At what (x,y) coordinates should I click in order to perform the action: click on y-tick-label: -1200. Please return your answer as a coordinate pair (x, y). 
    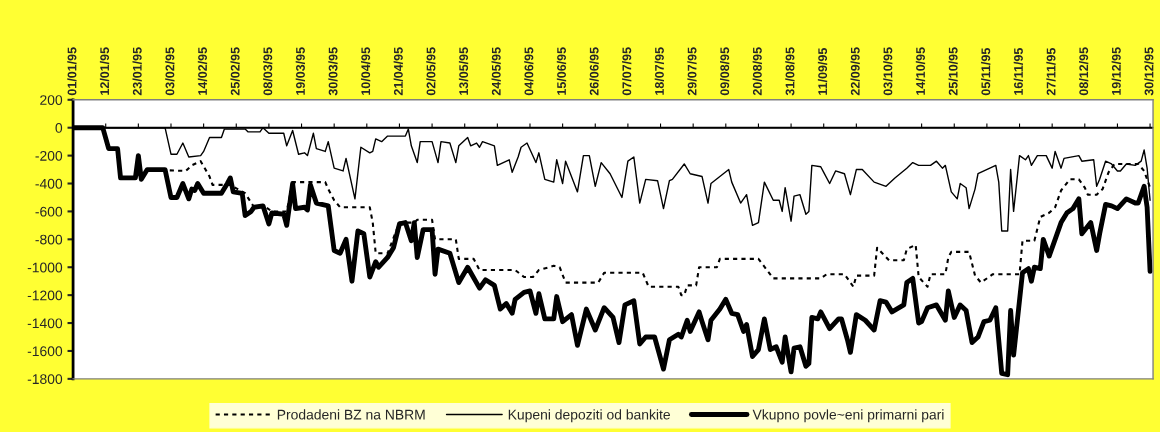
    Looking at the image, I should click on (45, 295).